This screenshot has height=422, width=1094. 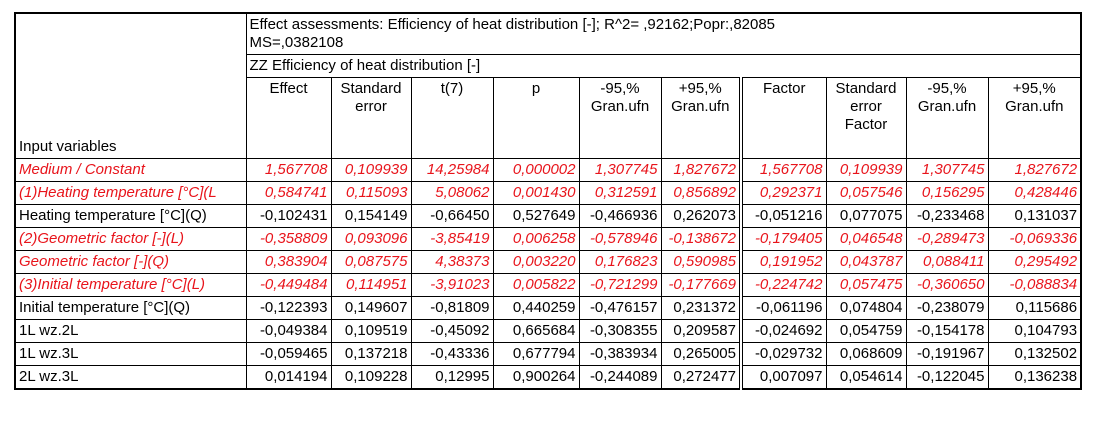 I want to click on column-header: +95,% Gran.ufn, so click(x=701, y=118).